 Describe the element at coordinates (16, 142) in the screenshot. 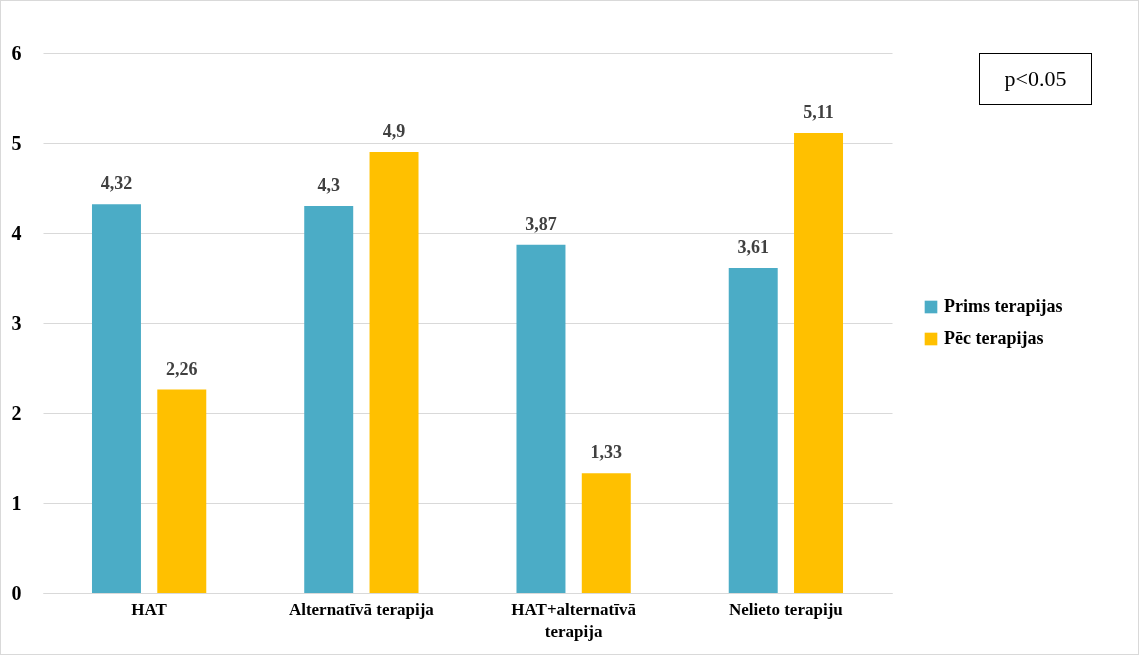

I see `y-tick-label: 5` at that location.